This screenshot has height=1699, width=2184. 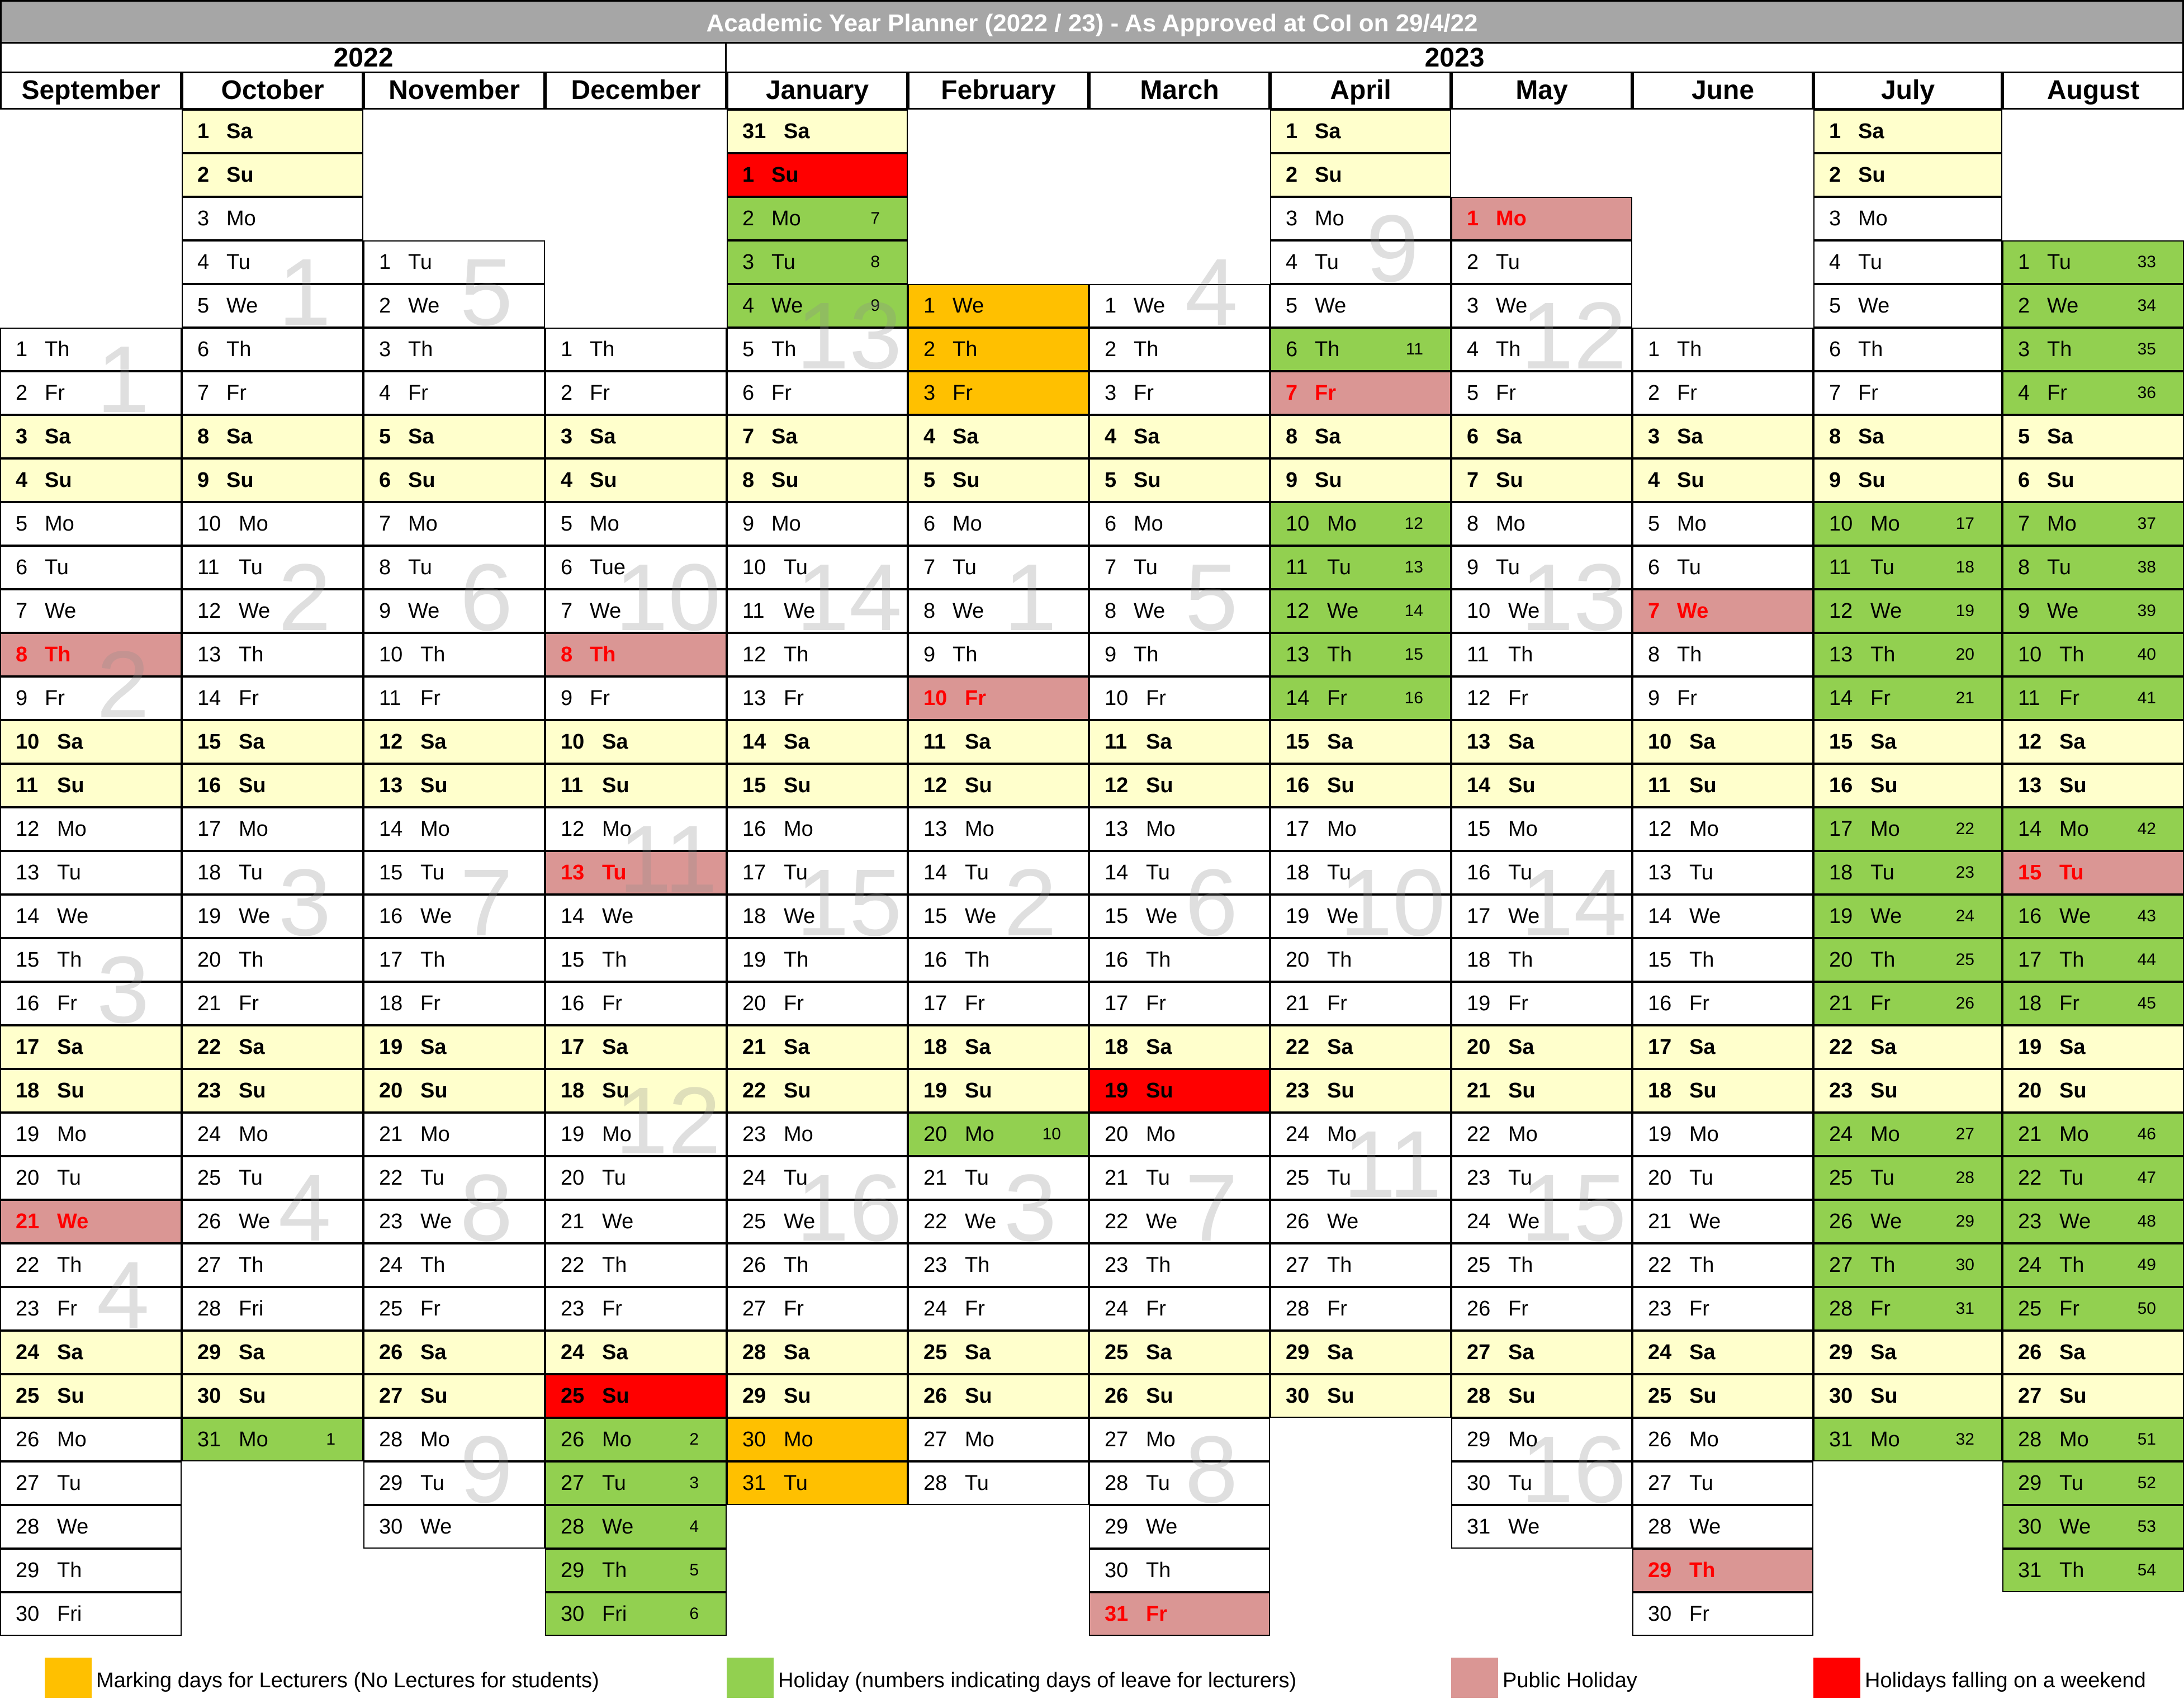 I want to click on day-number: 22, so click(x=209, y=1047).